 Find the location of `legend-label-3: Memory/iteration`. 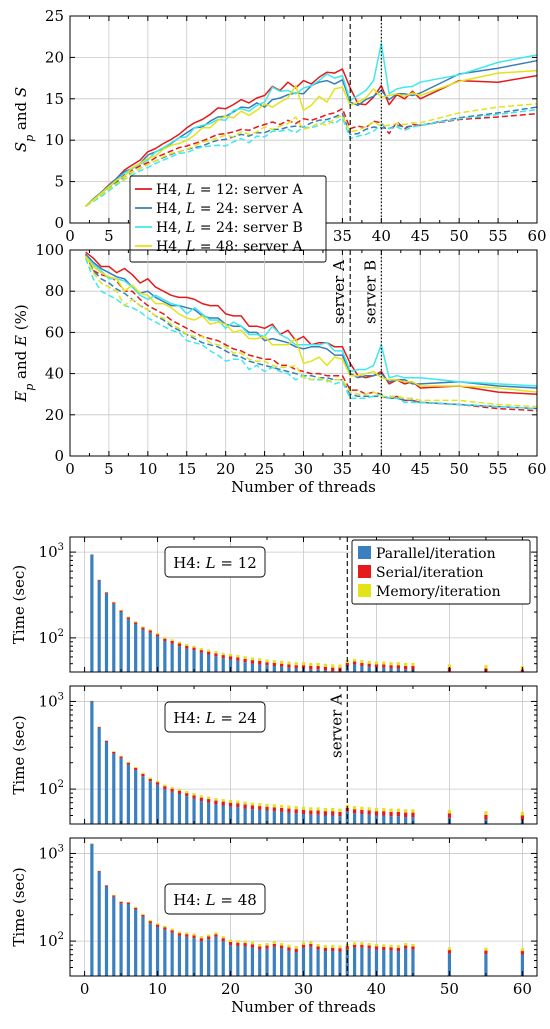

legend-label-3: Memory/iteration is located at coordinates (438, 592).